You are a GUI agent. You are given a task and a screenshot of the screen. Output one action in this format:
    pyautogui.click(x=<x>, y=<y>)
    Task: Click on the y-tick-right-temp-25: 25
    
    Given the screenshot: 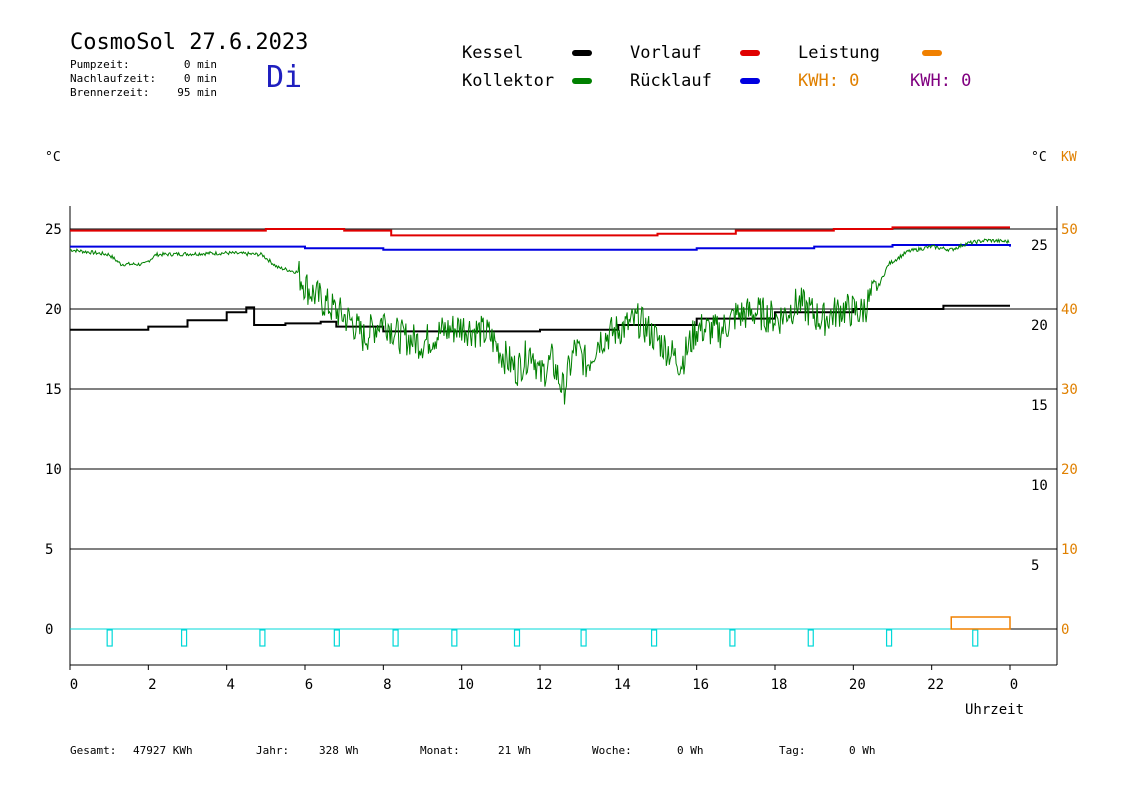 What is the action you would take?
    pyautogui.click(x=1039, y=246)
    